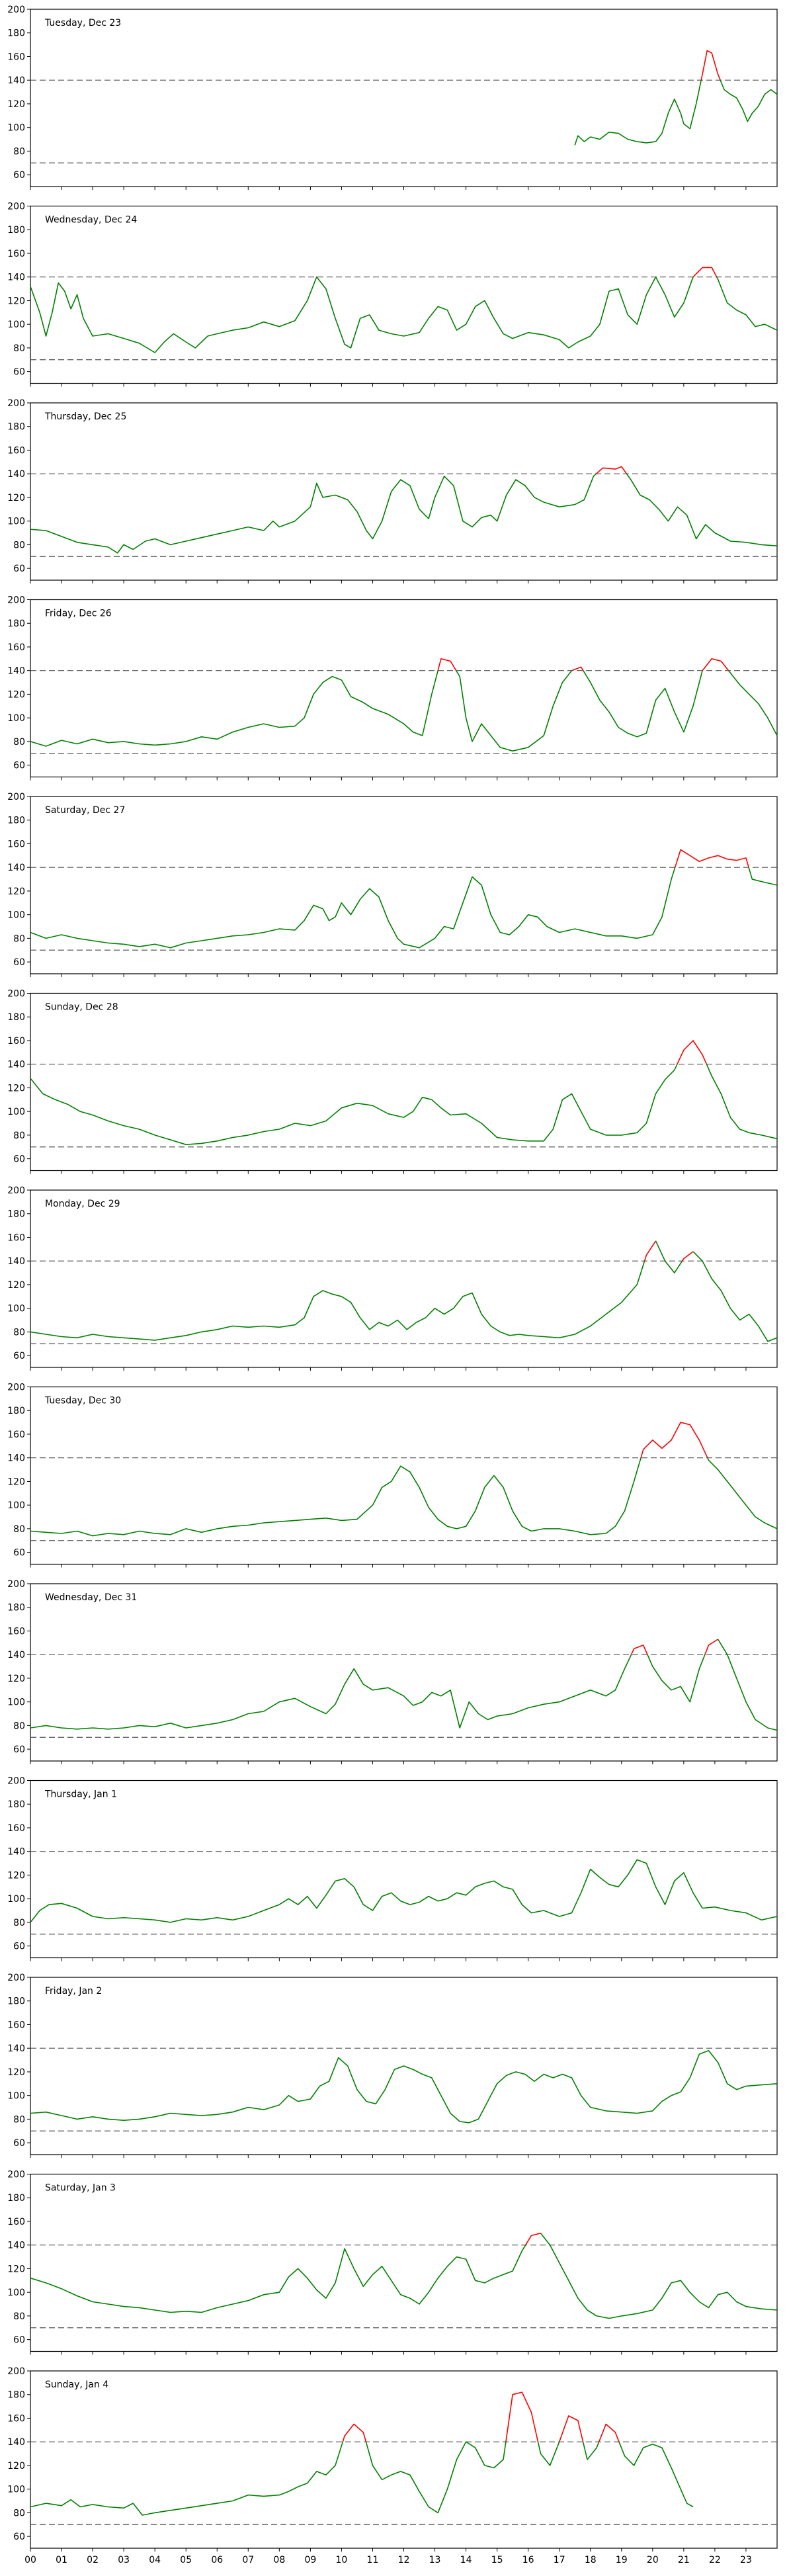  I want to click on day-panel: 60 80 100 120 140 160 180 200 Wednesday, Dec 31, so click(392, 1671).